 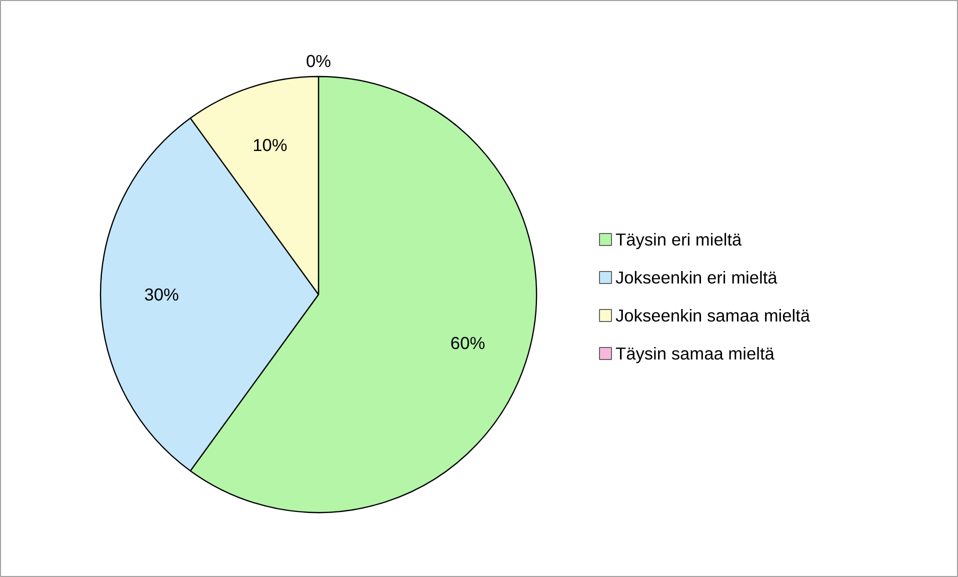 What do you see at coordinates (319, 61) in the screenshot?
I see `text: 0%` at bounding box center [319, 61].